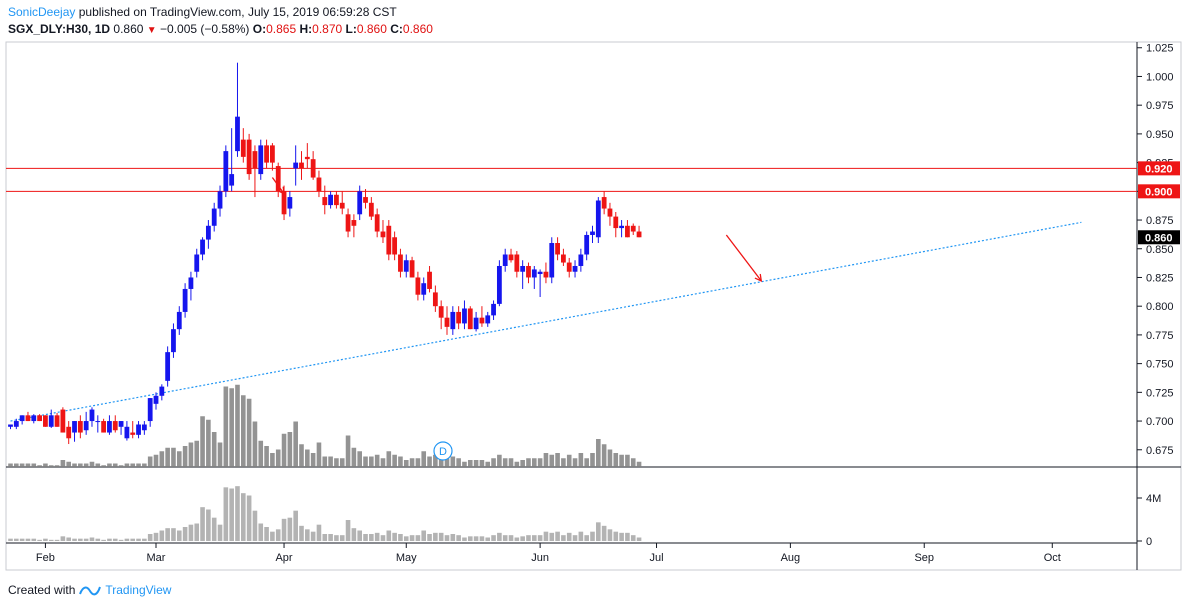 Image resolution: width=1188 pixels, height=607 pixels. I want to click on price-label-text: 0.920, so click(1159, 169).